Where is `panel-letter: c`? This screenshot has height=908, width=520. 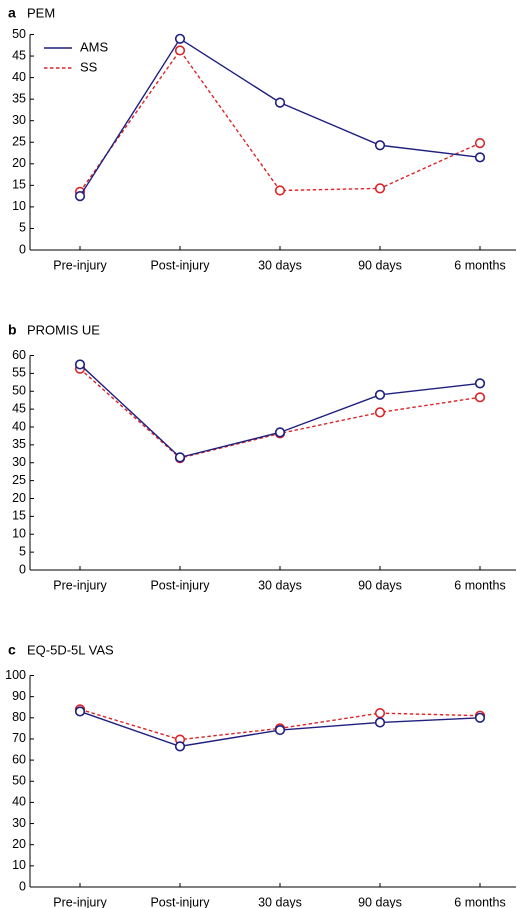
panel-letter: c is located at coordinates (12, 650).